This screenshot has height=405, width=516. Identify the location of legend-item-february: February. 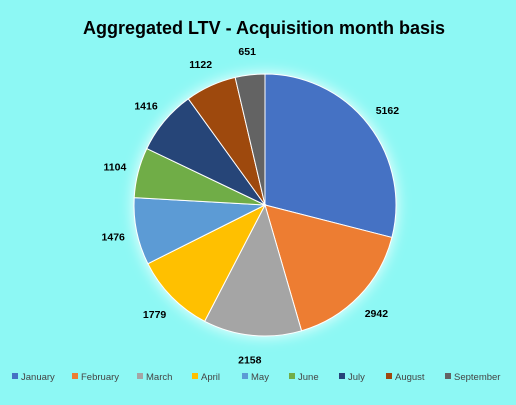
(95, 377).